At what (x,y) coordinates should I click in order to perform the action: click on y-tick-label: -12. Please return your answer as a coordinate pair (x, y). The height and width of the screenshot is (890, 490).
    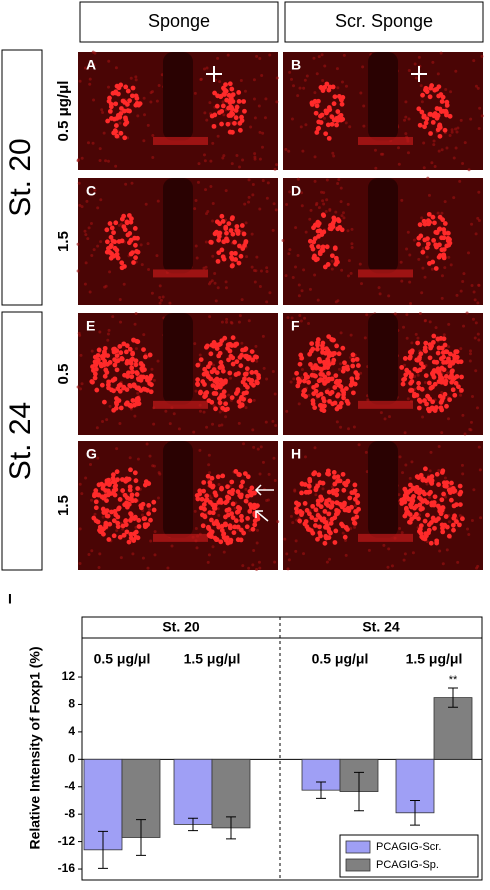
    Looking at the image, I should click on (67, 841).